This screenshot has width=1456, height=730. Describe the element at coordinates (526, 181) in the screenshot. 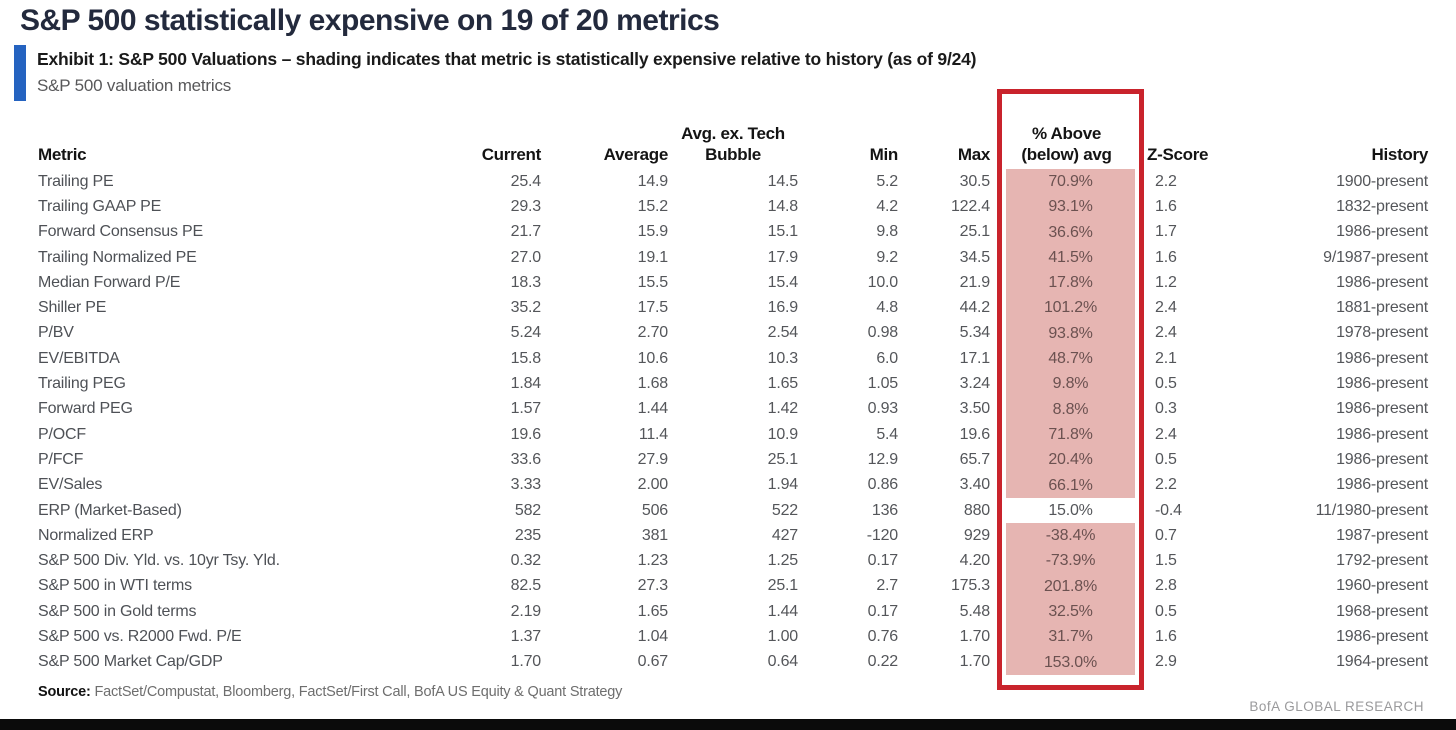

I see `current-cell: 25.4` at that location.